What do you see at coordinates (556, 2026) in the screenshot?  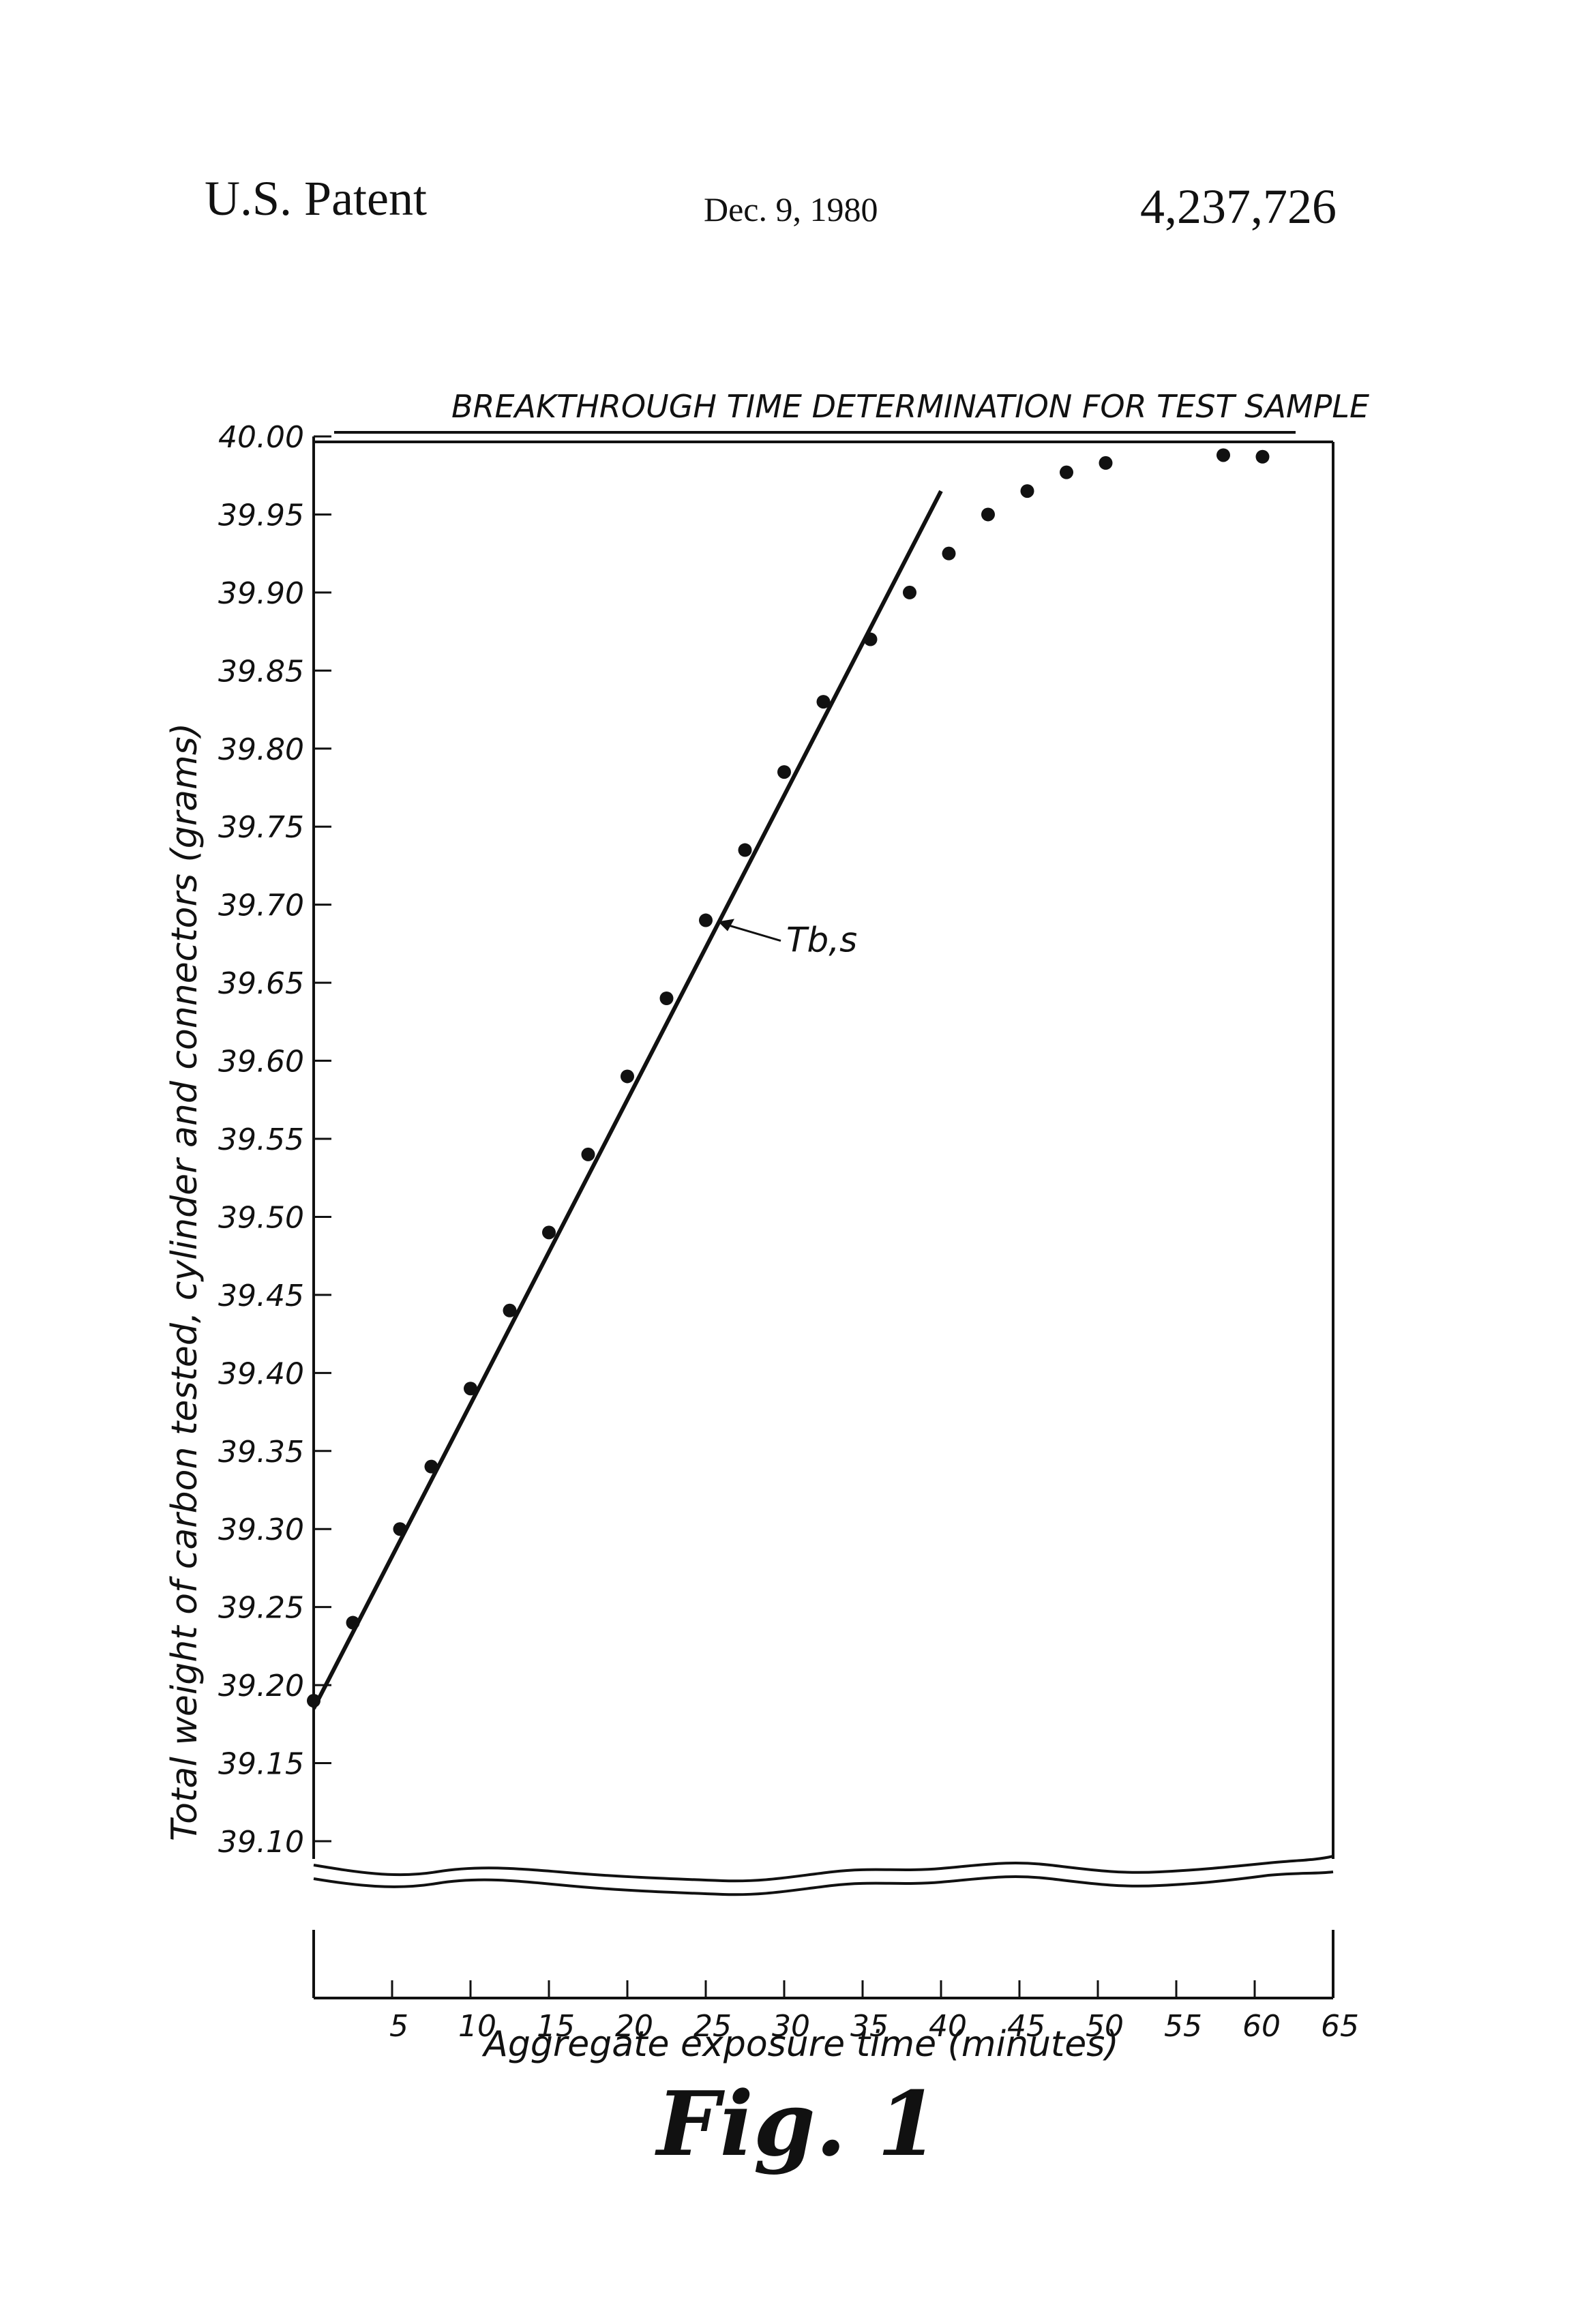 I see `x-tick-label-2: 15` at bounding box center [556, 2026].